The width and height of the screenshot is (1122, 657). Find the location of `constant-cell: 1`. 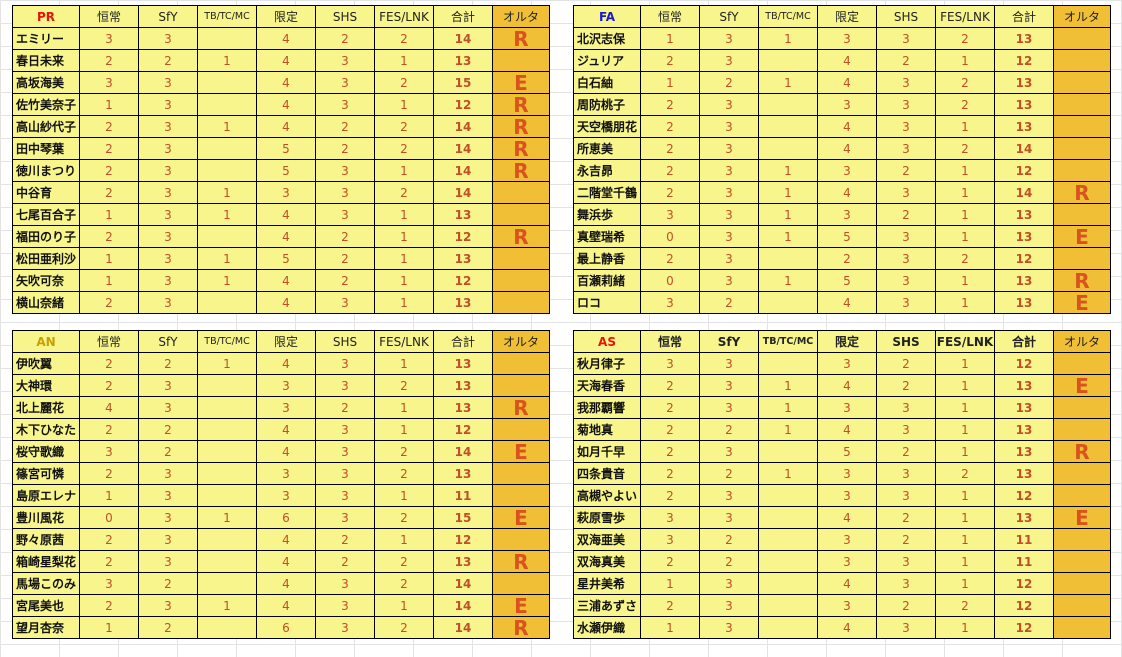

constant-cell: 1 is located at coordinates (109, 627).